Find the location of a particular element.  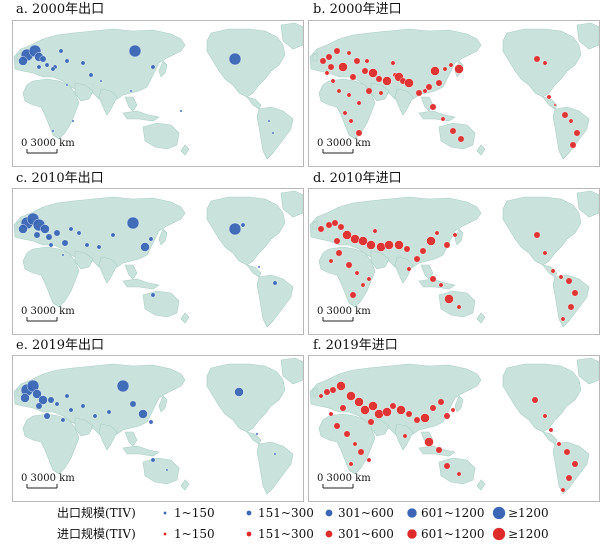

map-panel-f: 0 3000 km is located at coordinates (454, 428).